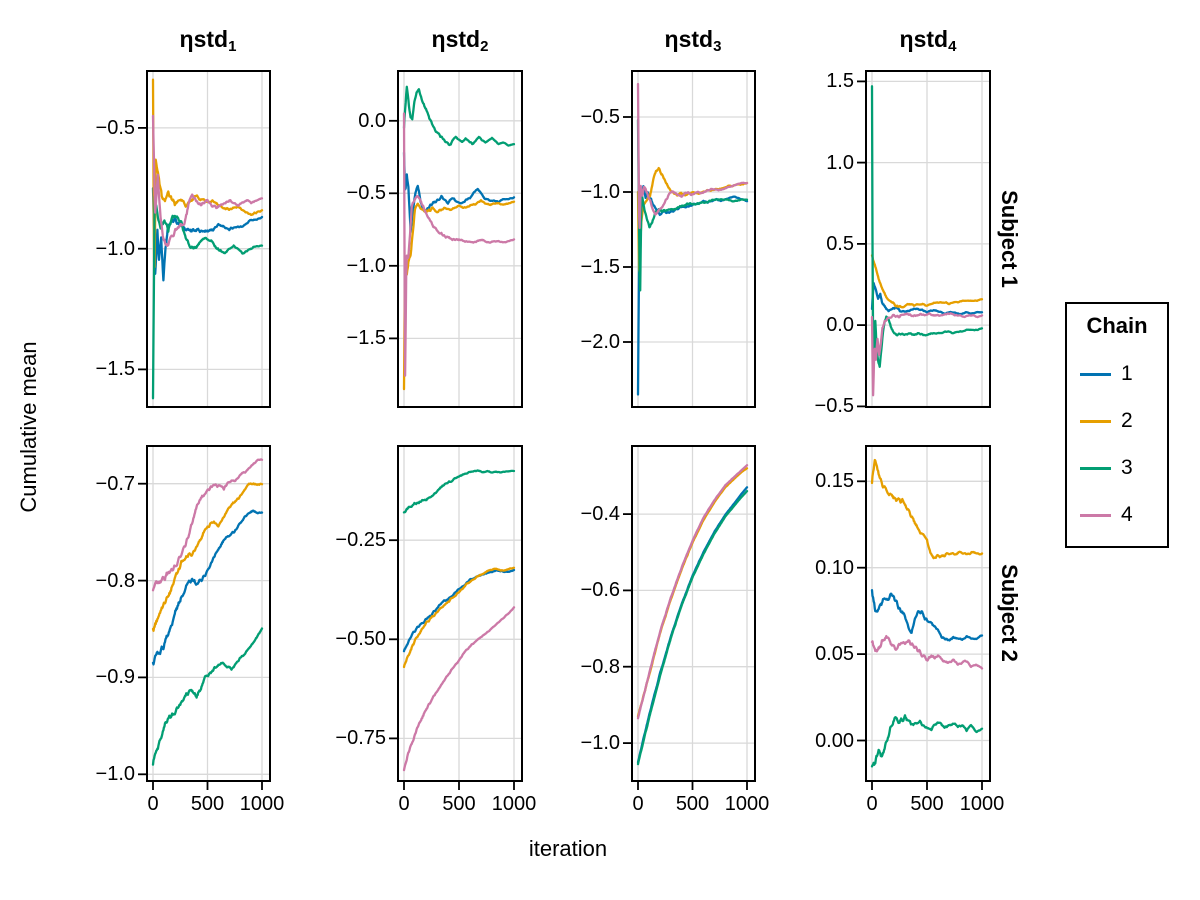 This screenshot has width=1200, height=900. What do you see at coordinates (568, 848) in the screenshot?
I see `x-axis-label: iteration` at bounding box center [568, 848].